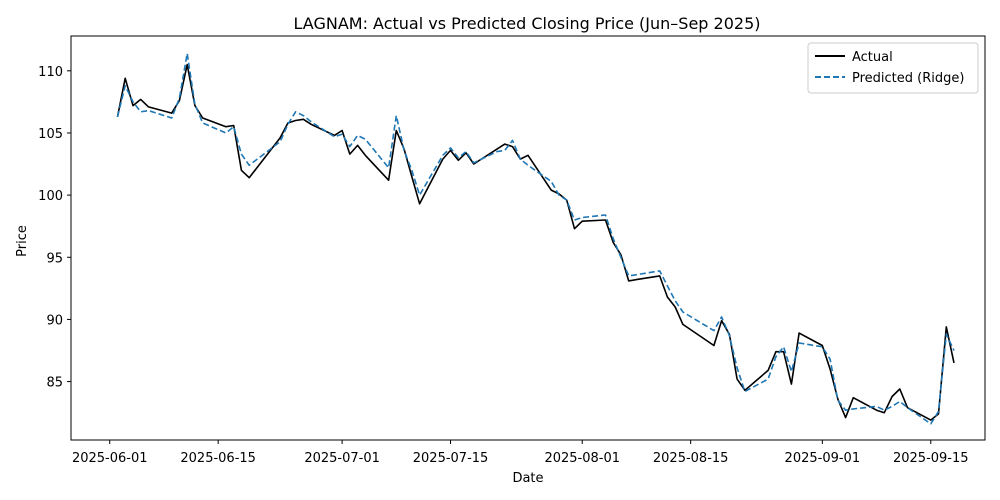 The width and height of the screenshot is (1000, 500). Describe the element at coordinates (54, 258) in the screenshot. I see `y-tick-label: 95` at that location.